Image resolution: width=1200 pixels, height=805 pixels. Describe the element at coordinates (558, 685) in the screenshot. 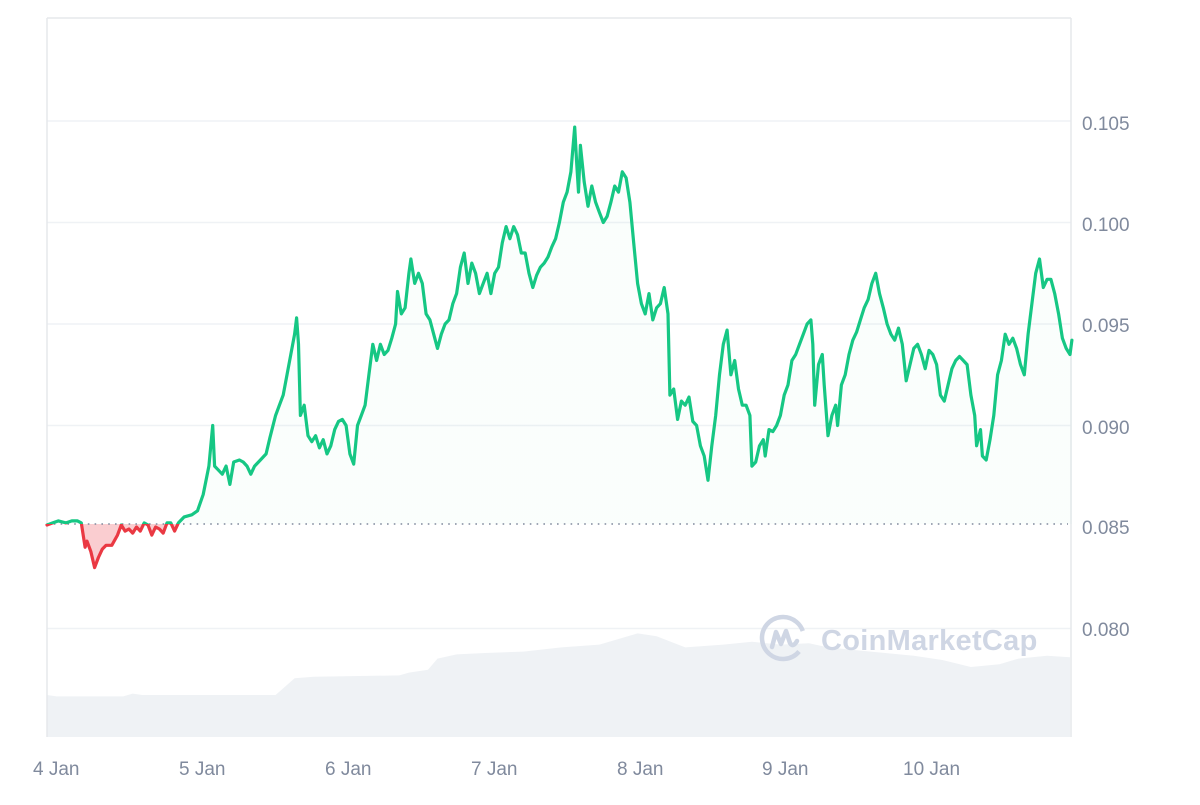

I see `volume-area` at that location.